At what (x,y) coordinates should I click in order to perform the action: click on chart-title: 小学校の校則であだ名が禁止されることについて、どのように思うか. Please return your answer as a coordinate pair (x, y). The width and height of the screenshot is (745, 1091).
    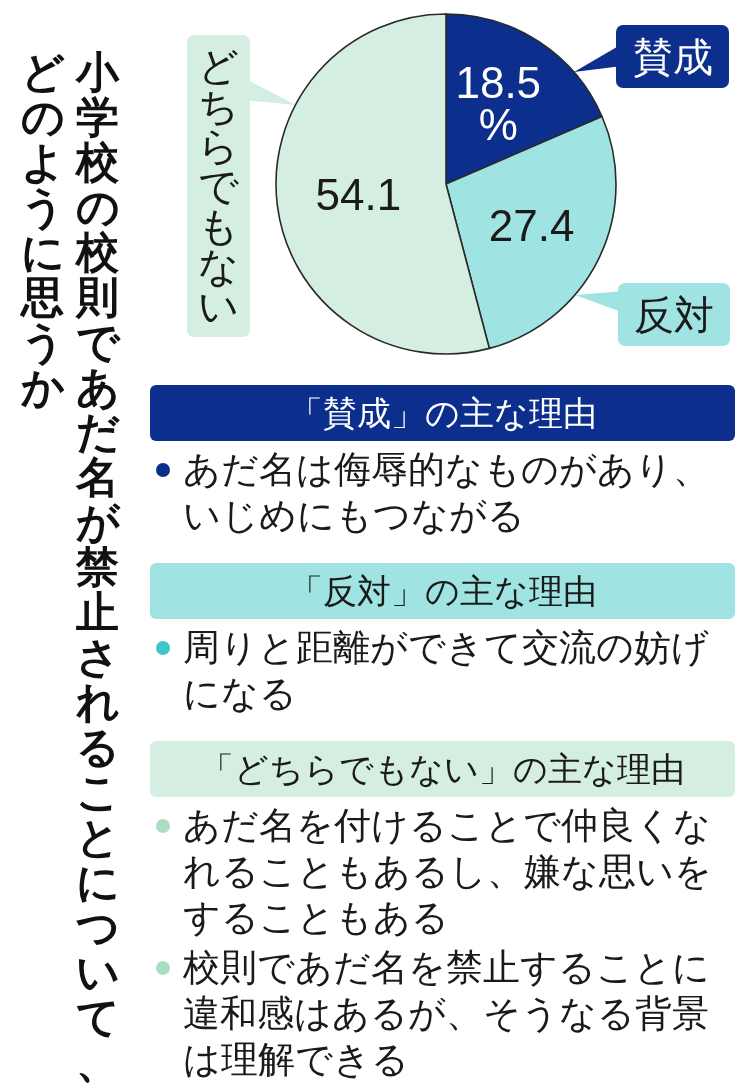
    Looking at the image, I should click on (70, 567).